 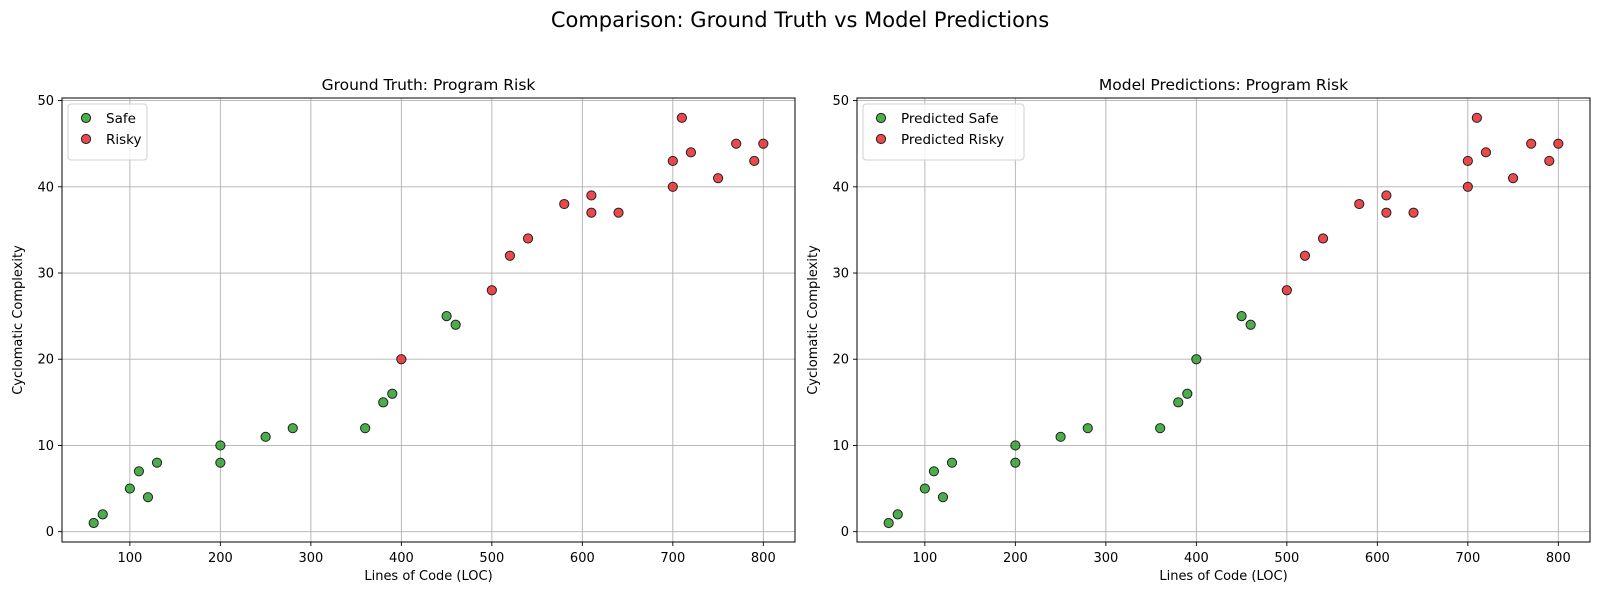 I want to click on legend-box, so click(x=943, y=132).